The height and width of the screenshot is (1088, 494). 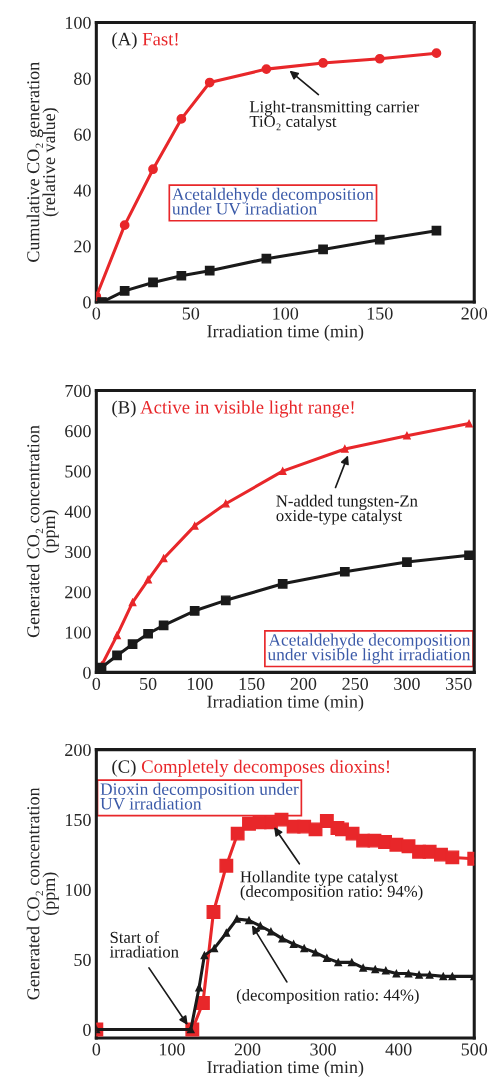 I want to click on annotation: Acetaldehyde decomposition under visible light irradiation, so click(x=369, y=648).